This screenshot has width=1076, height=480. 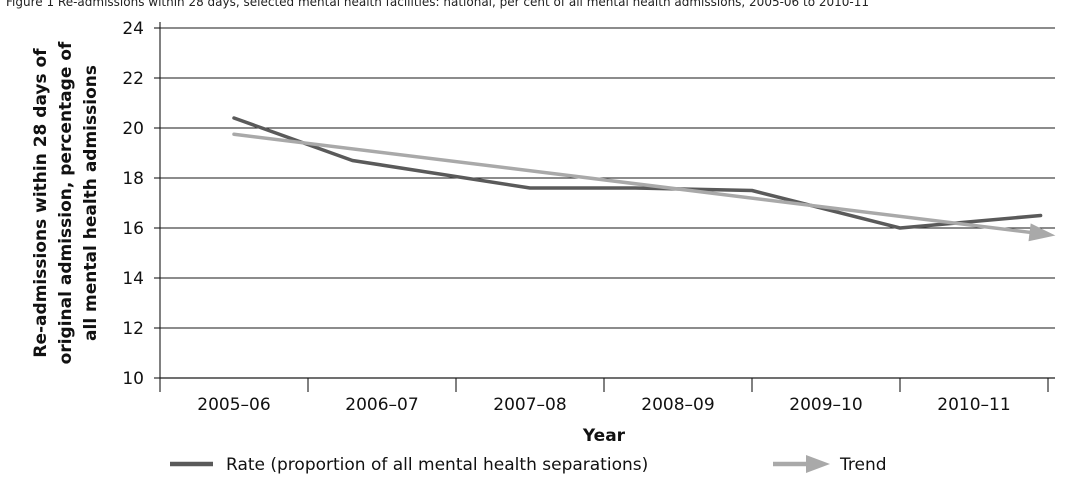 I want to click on trend-arrowhead, so click(x=1042, y=232).